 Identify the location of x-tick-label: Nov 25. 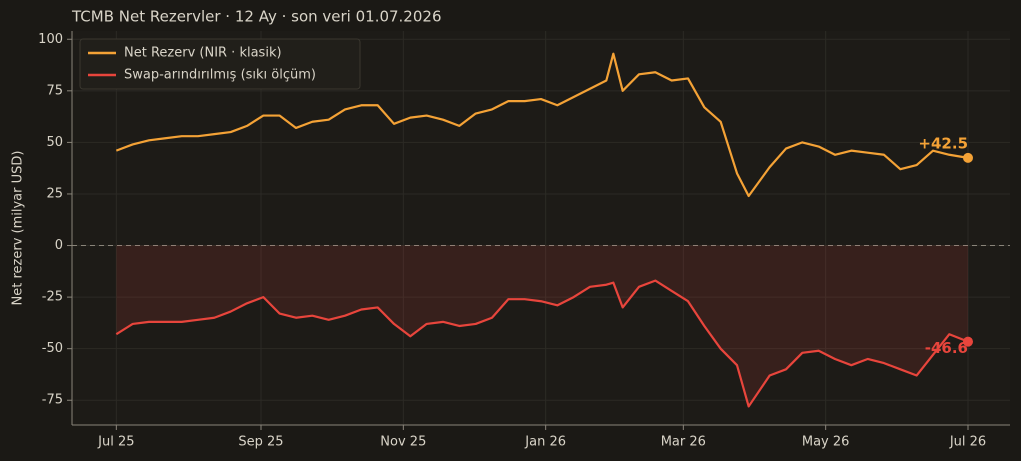
(403, 442).